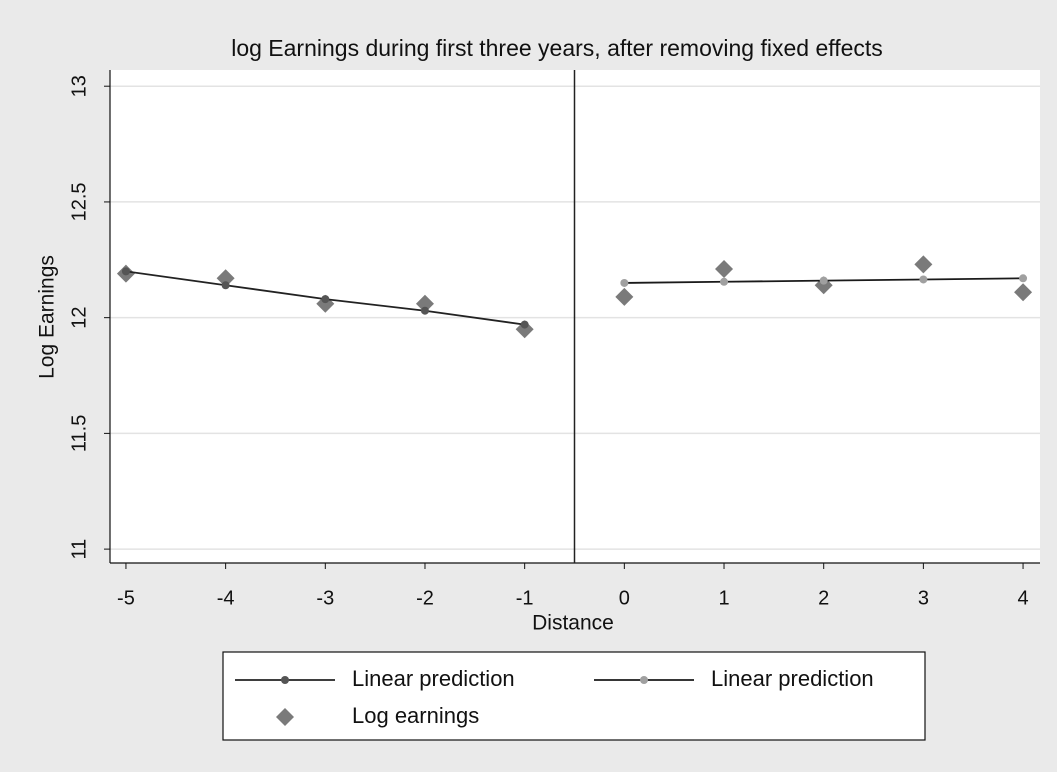  I want to click on x-tick-label: 0, so click(624, 598).